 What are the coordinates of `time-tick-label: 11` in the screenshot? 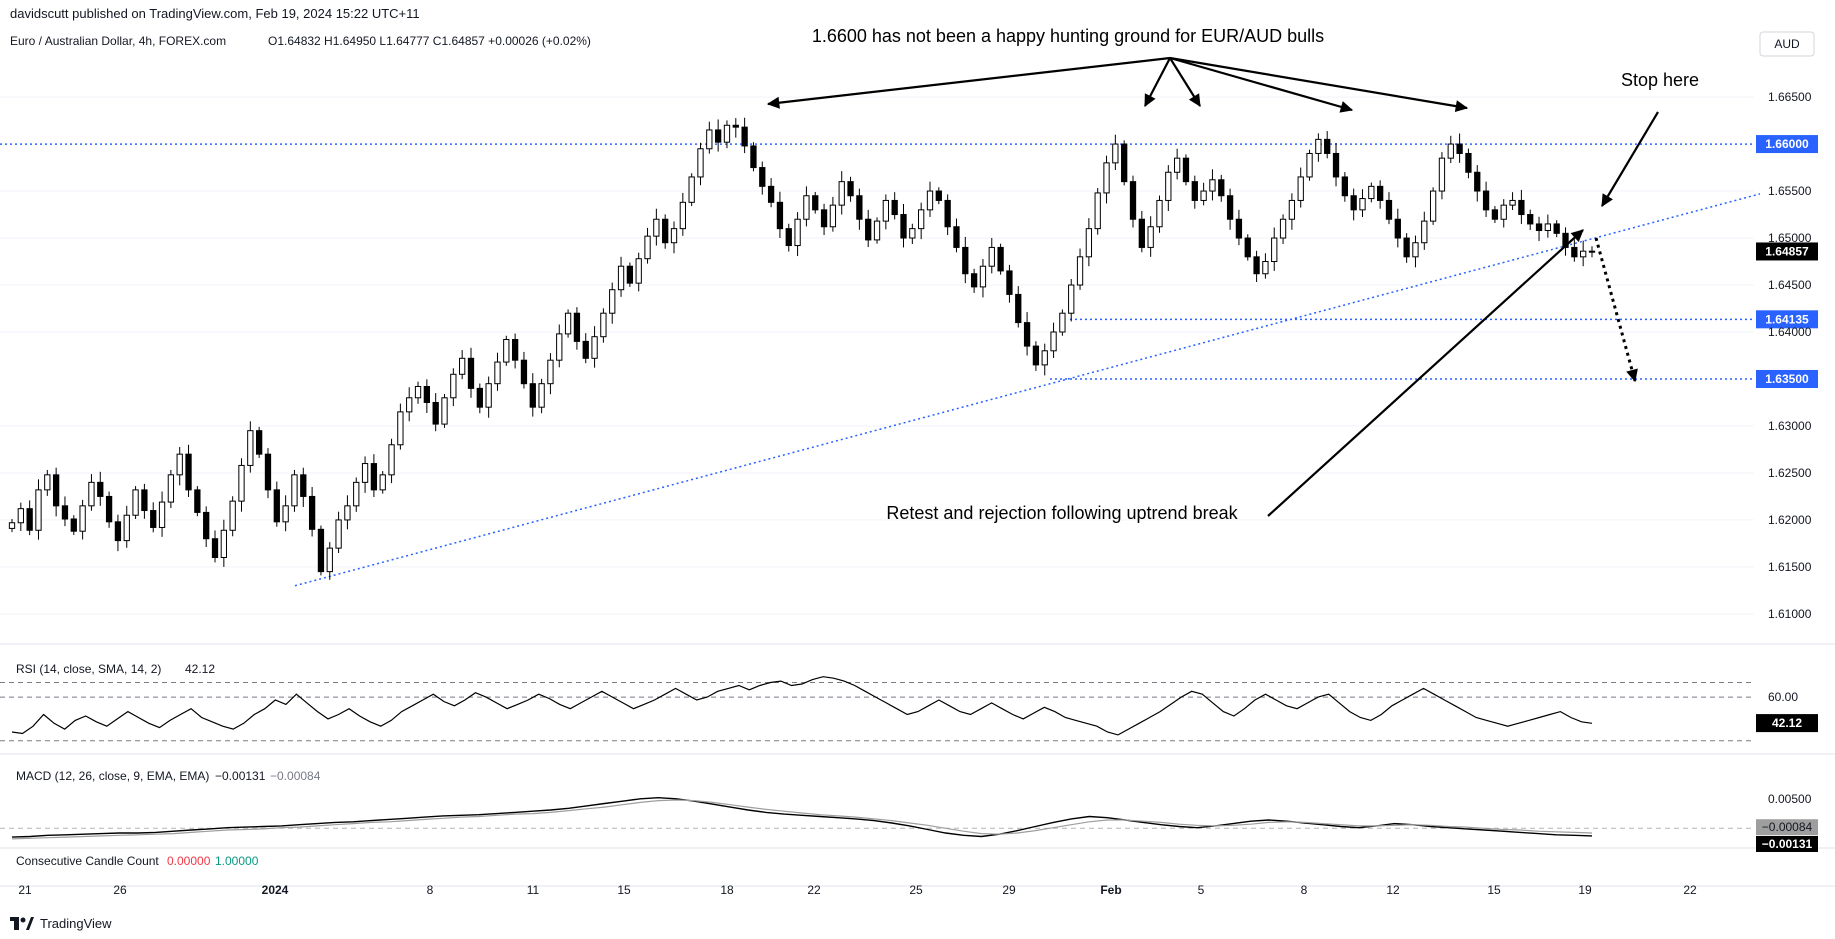 It's located at (533, 890).